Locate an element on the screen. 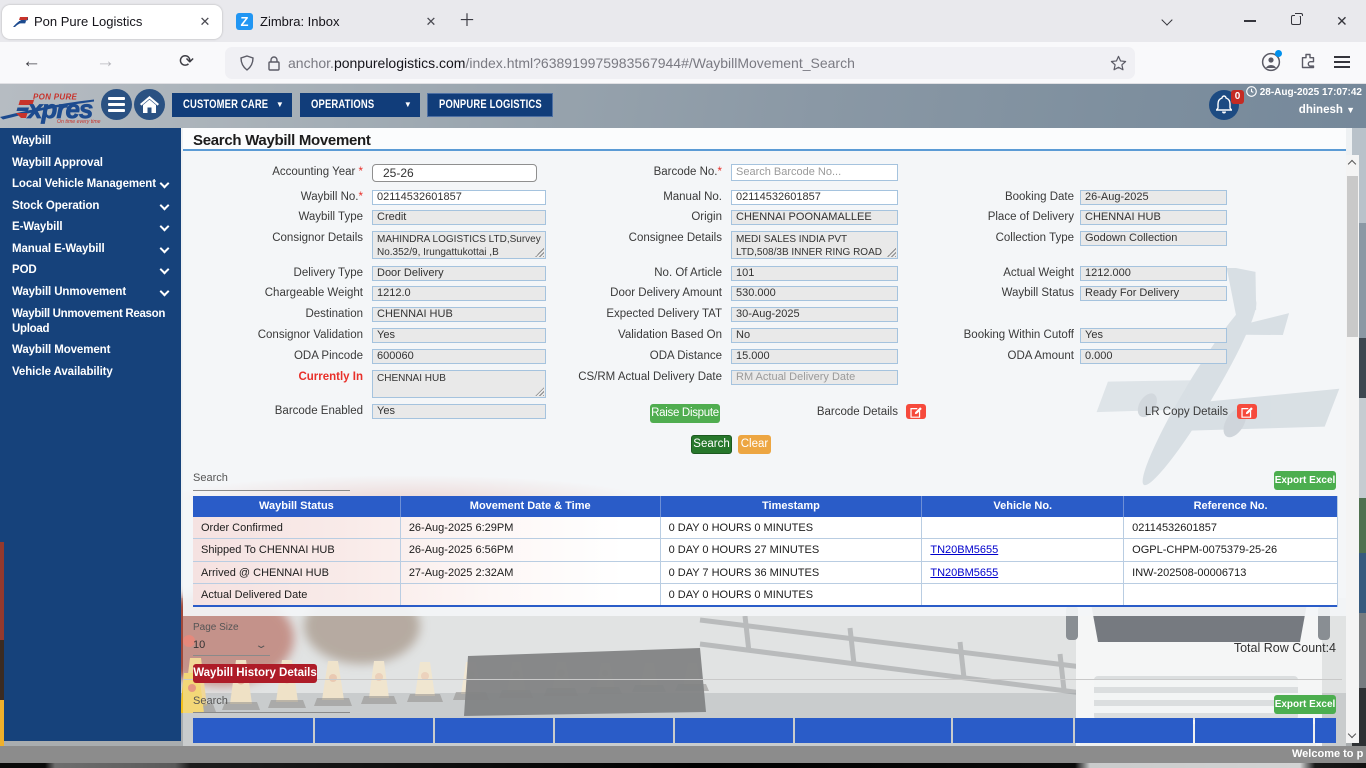 Image resolution: width=1366 pixels, height=768 pixels. svg-text: PON PURE is located at coordinates (55, 97).